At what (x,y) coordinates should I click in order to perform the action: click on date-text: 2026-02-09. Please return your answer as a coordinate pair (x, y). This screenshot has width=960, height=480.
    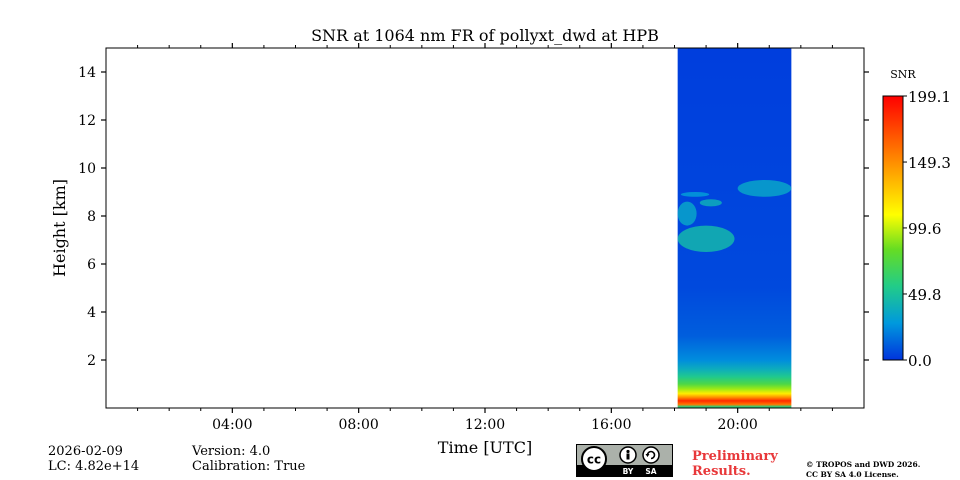
    Looking at the image, I should click on (85, 451).